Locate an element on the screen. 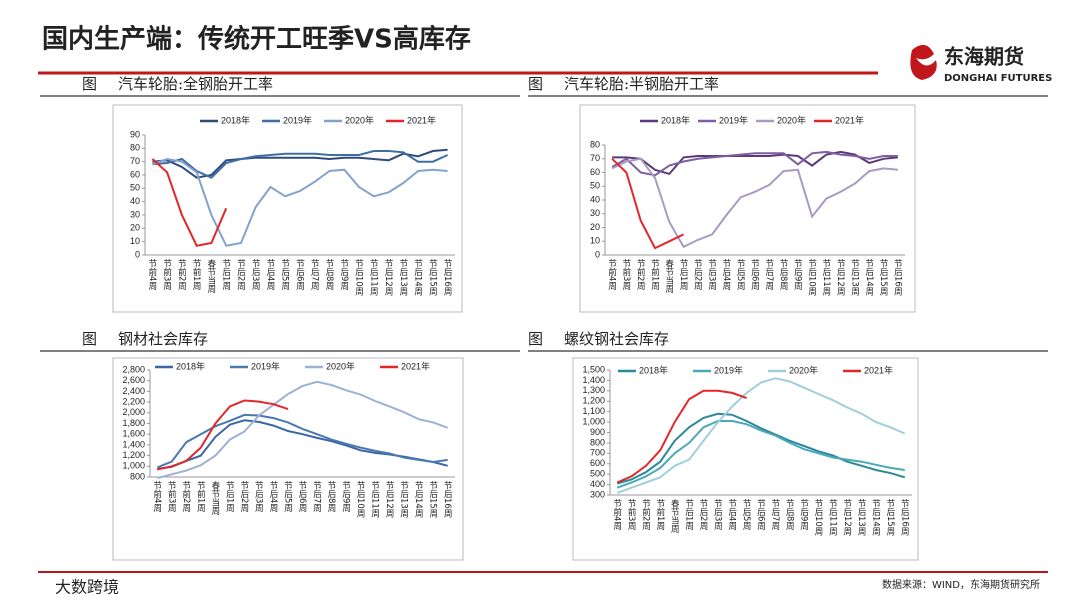 The width and height of the screenshot is (1080, 608). y-tick-label: 2,200 is located at coordinates (133, 401).